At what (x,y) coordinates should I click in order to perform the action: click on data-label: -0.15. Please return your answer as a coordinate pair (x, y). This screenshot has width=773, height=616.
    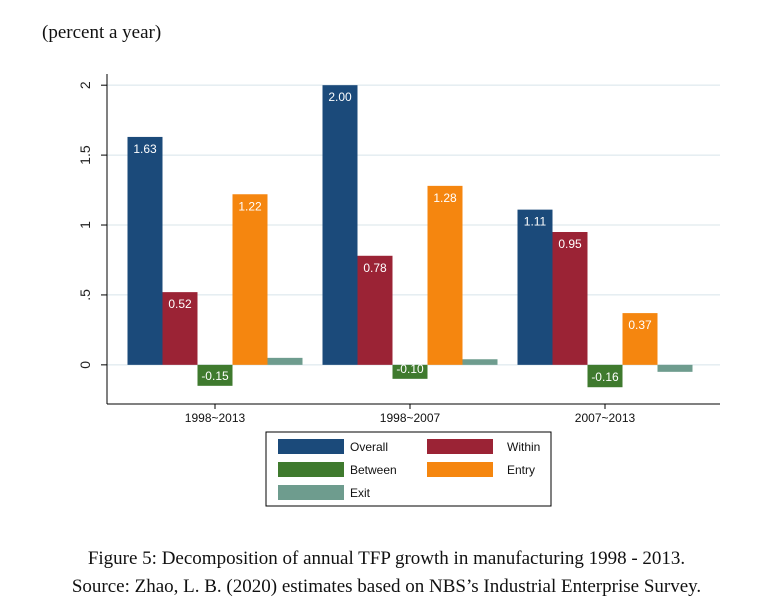
    Looking at the image, I should click on (215, 376).